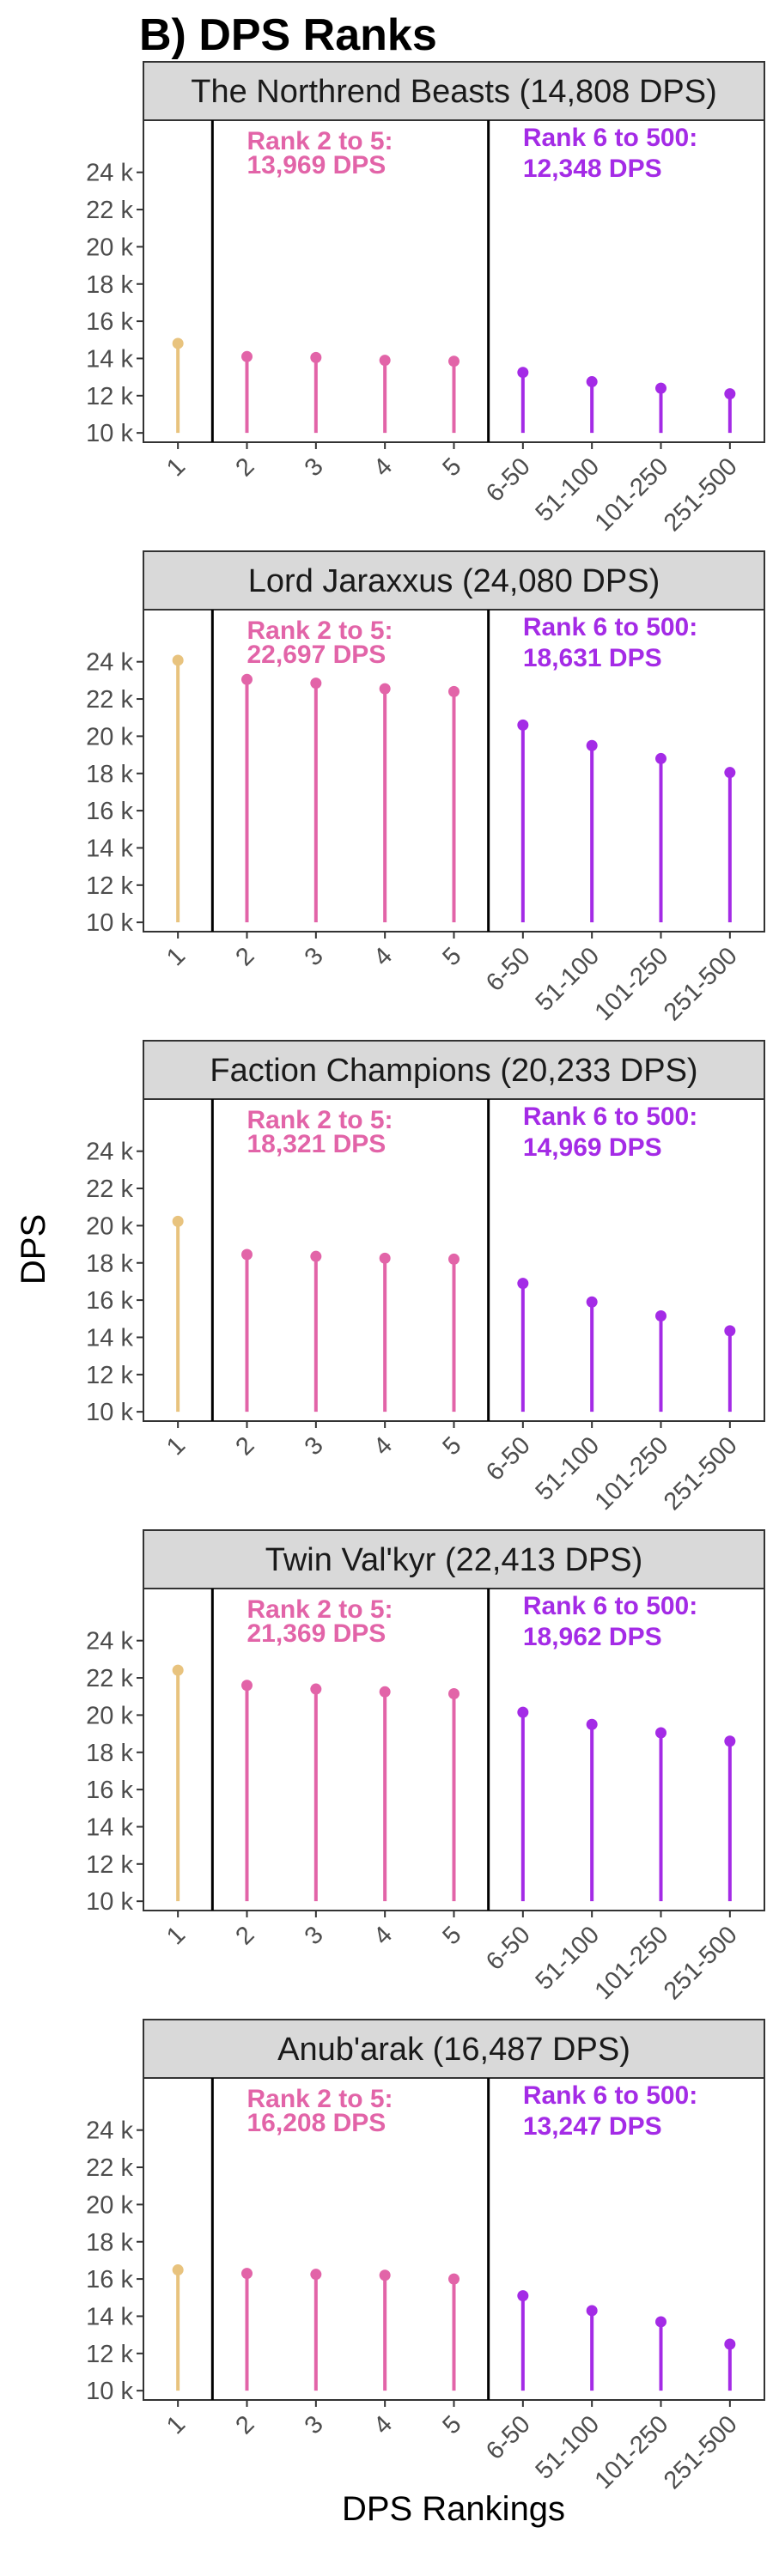  What do you see at coordinates (109, 397) in the screenshot?
I see `y-tick-label: 12 k` at bounding box center [109, 397].